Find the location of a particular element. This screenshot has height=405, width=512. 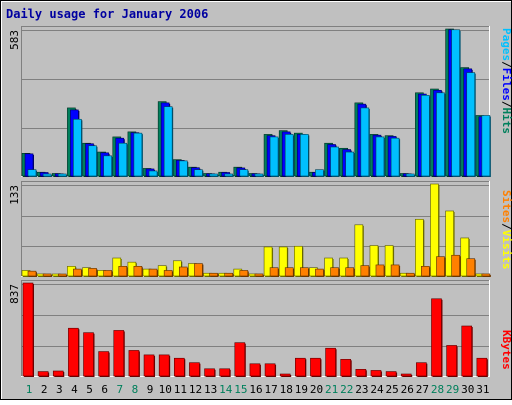

x-tick-label-27: 27 is located at coordinates (422, 389).